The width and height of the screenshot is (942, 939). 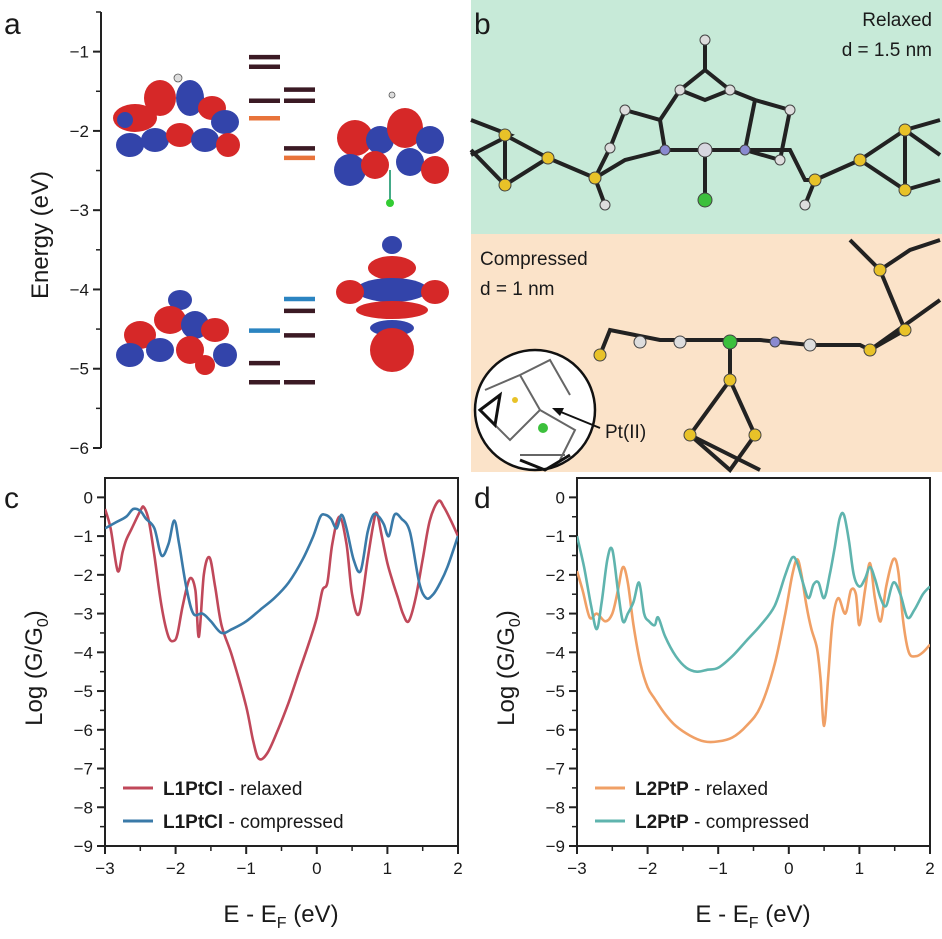 I want to click on panel-letter-a: a, so click(x=12, y=24).